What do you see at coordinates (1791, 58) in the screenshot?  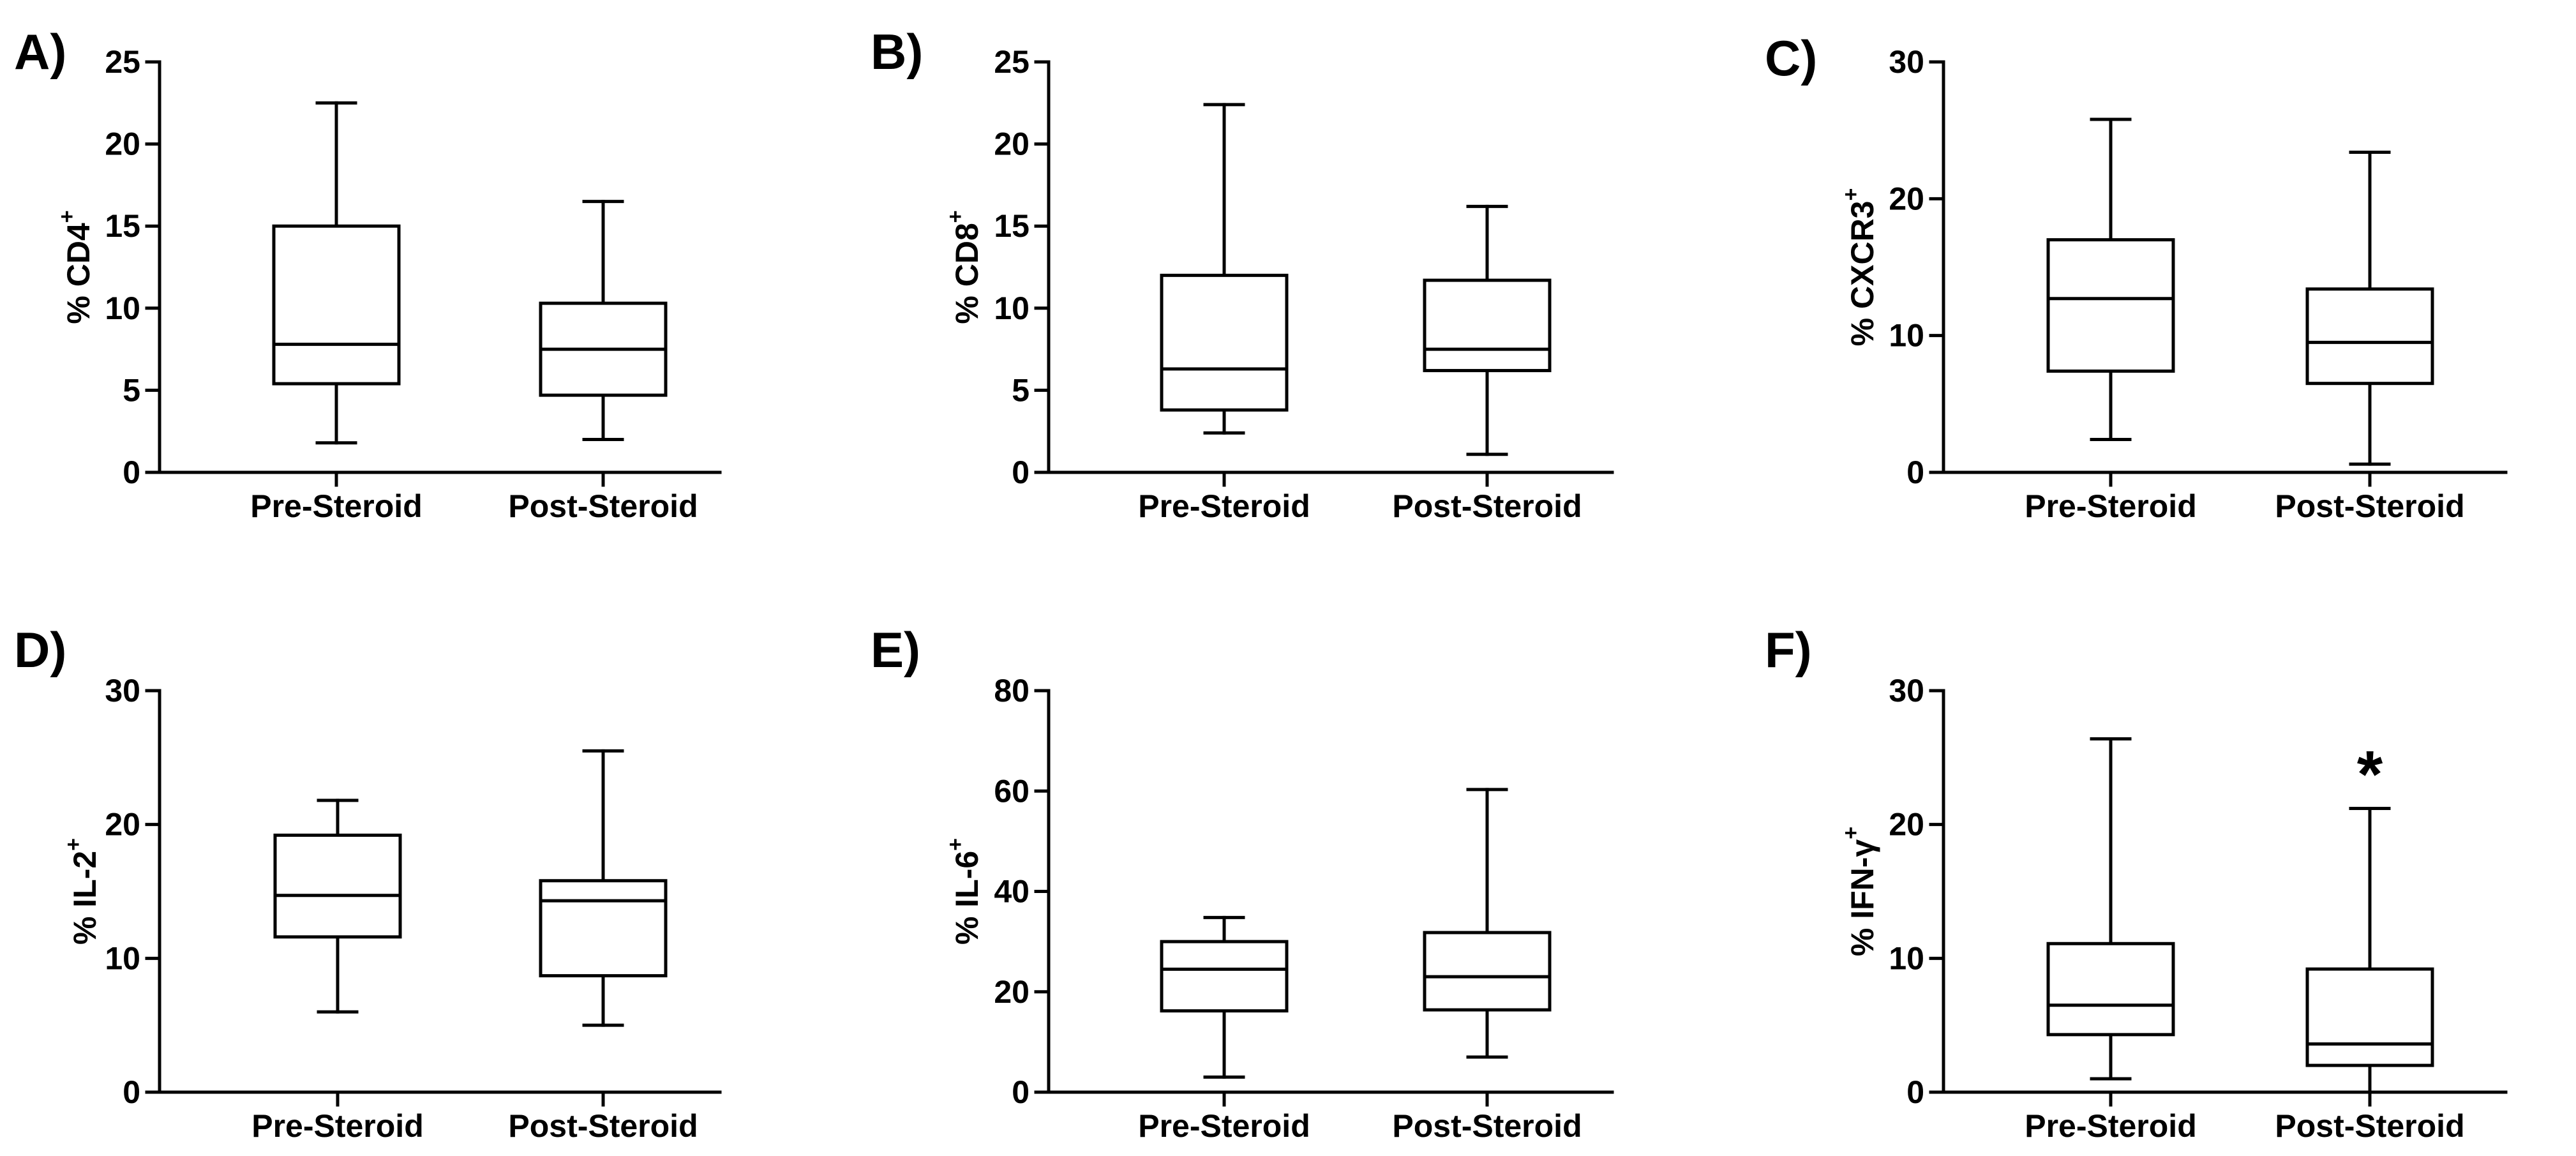 I see `panel-letter: C)` at bounding box center [1791, 58].